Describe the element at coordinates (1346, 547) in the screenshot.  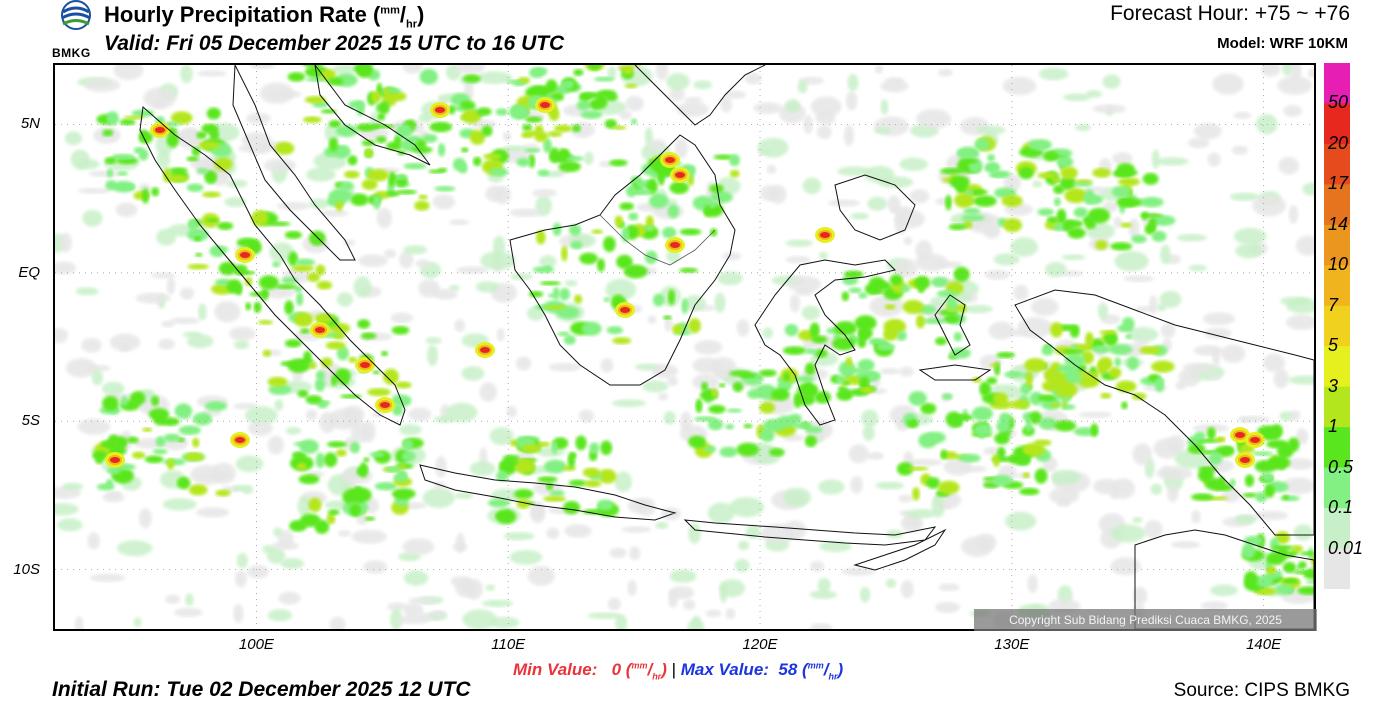
I see `colorbar-label: 0.01` at that location.